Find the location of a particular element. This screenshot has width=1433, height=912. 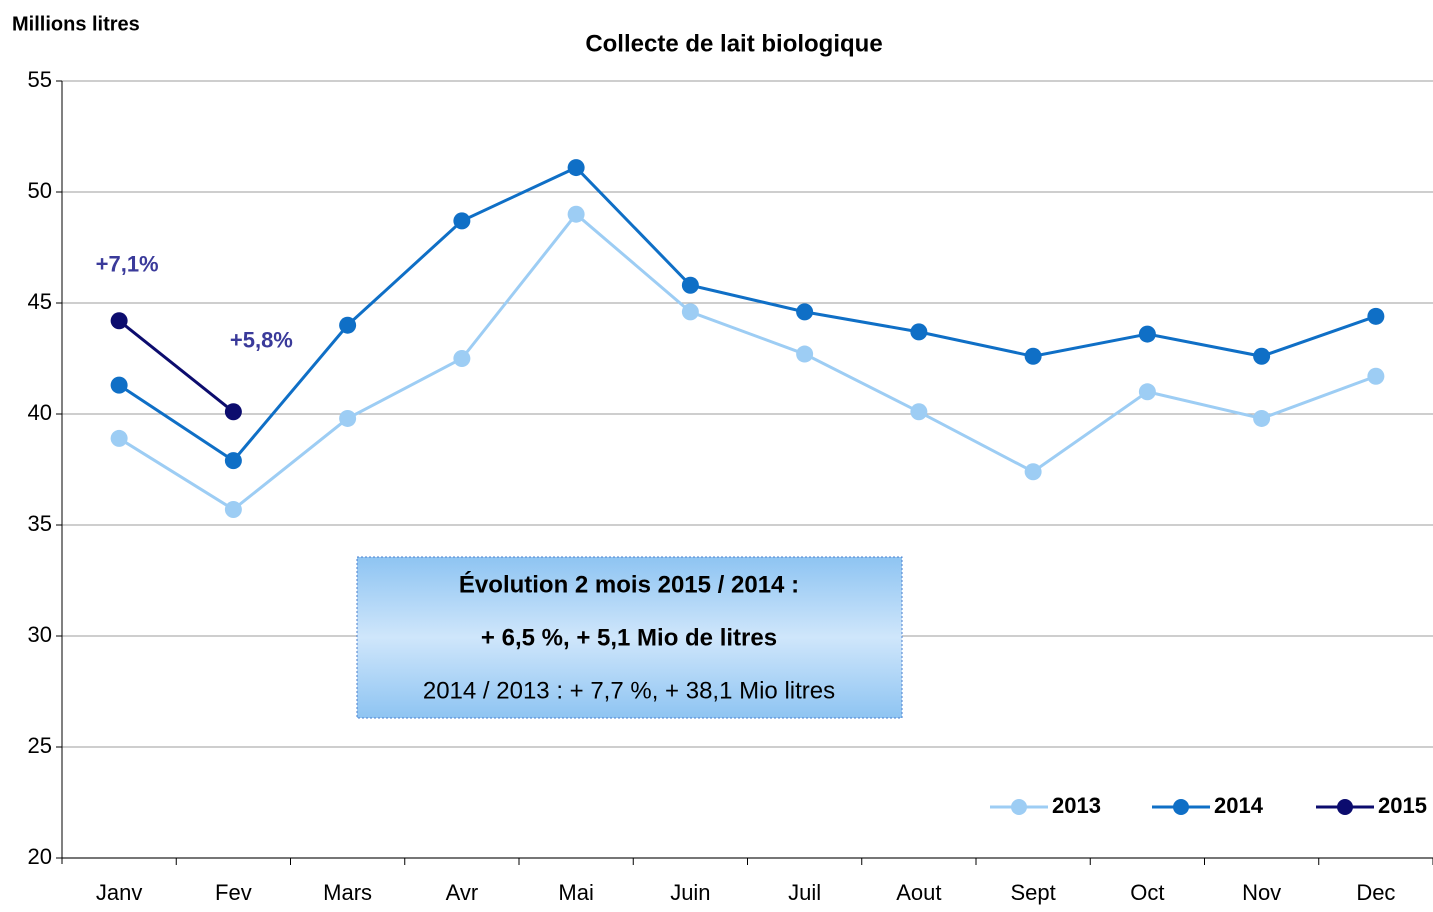

y-tick-label: 40 is located at coordinates (40, 412).